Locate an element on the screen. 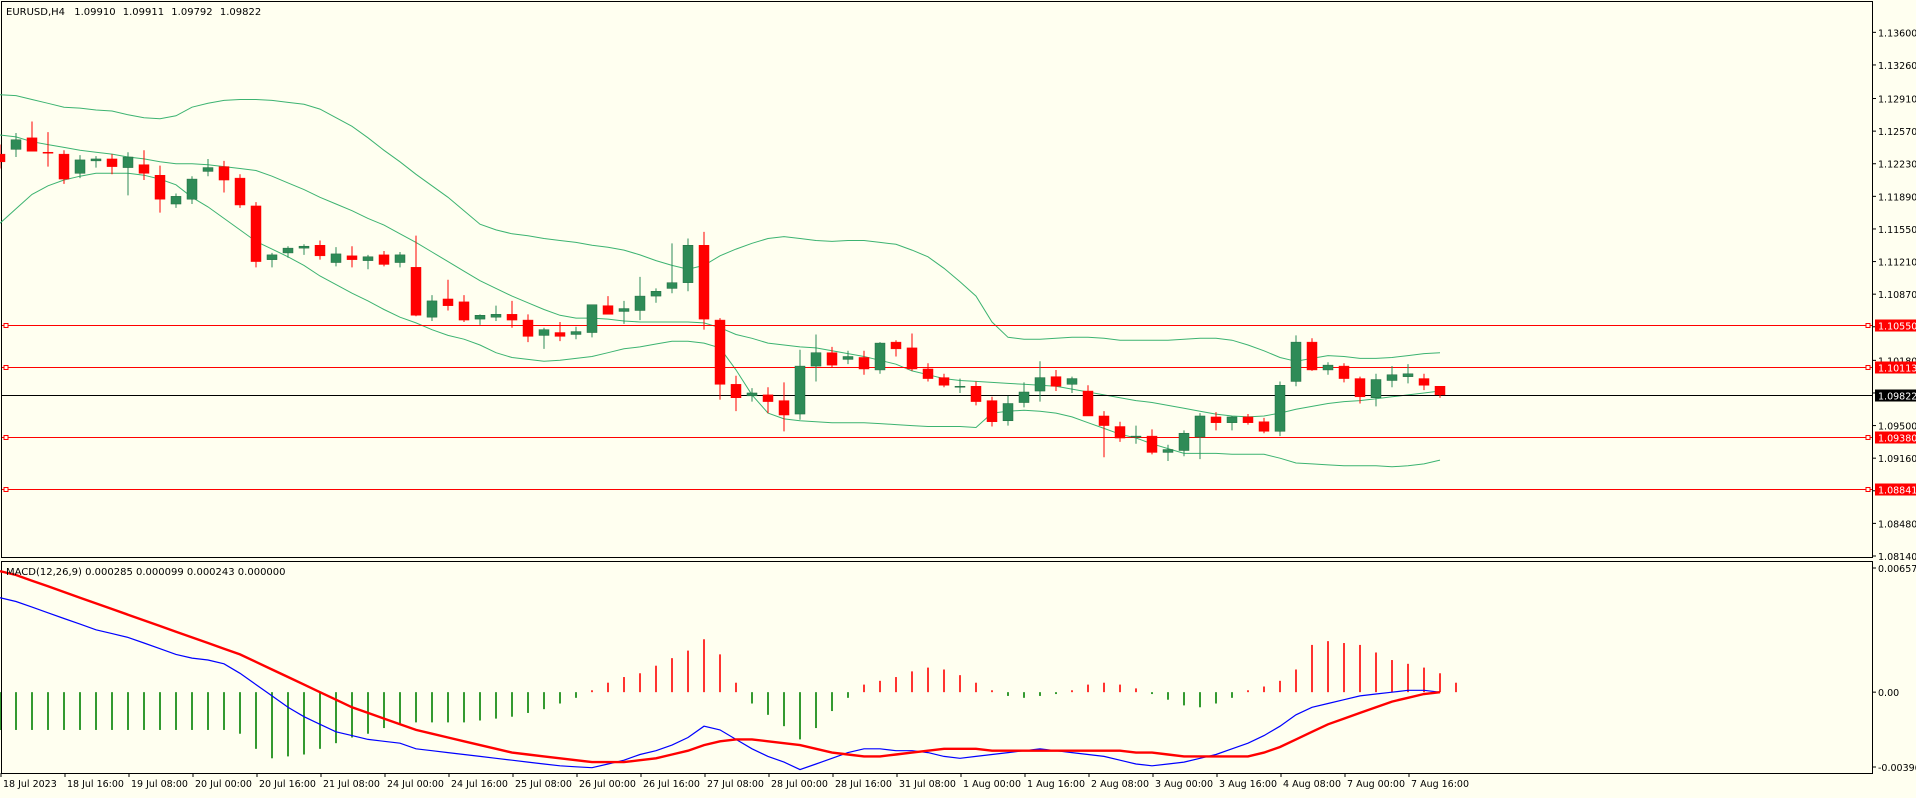 Image resolution: width=1916 pixels, height=798 pixels. price-tick-label: 1.10870 is located at coordinates (1897, 295).